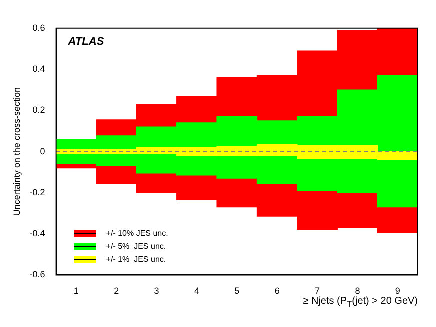 This screenshot has width=436, height=327. What do you see at coordinates (317, 291) in the screenshot?
I see `x-tick-label: 7` at bounding box center [317, 291].